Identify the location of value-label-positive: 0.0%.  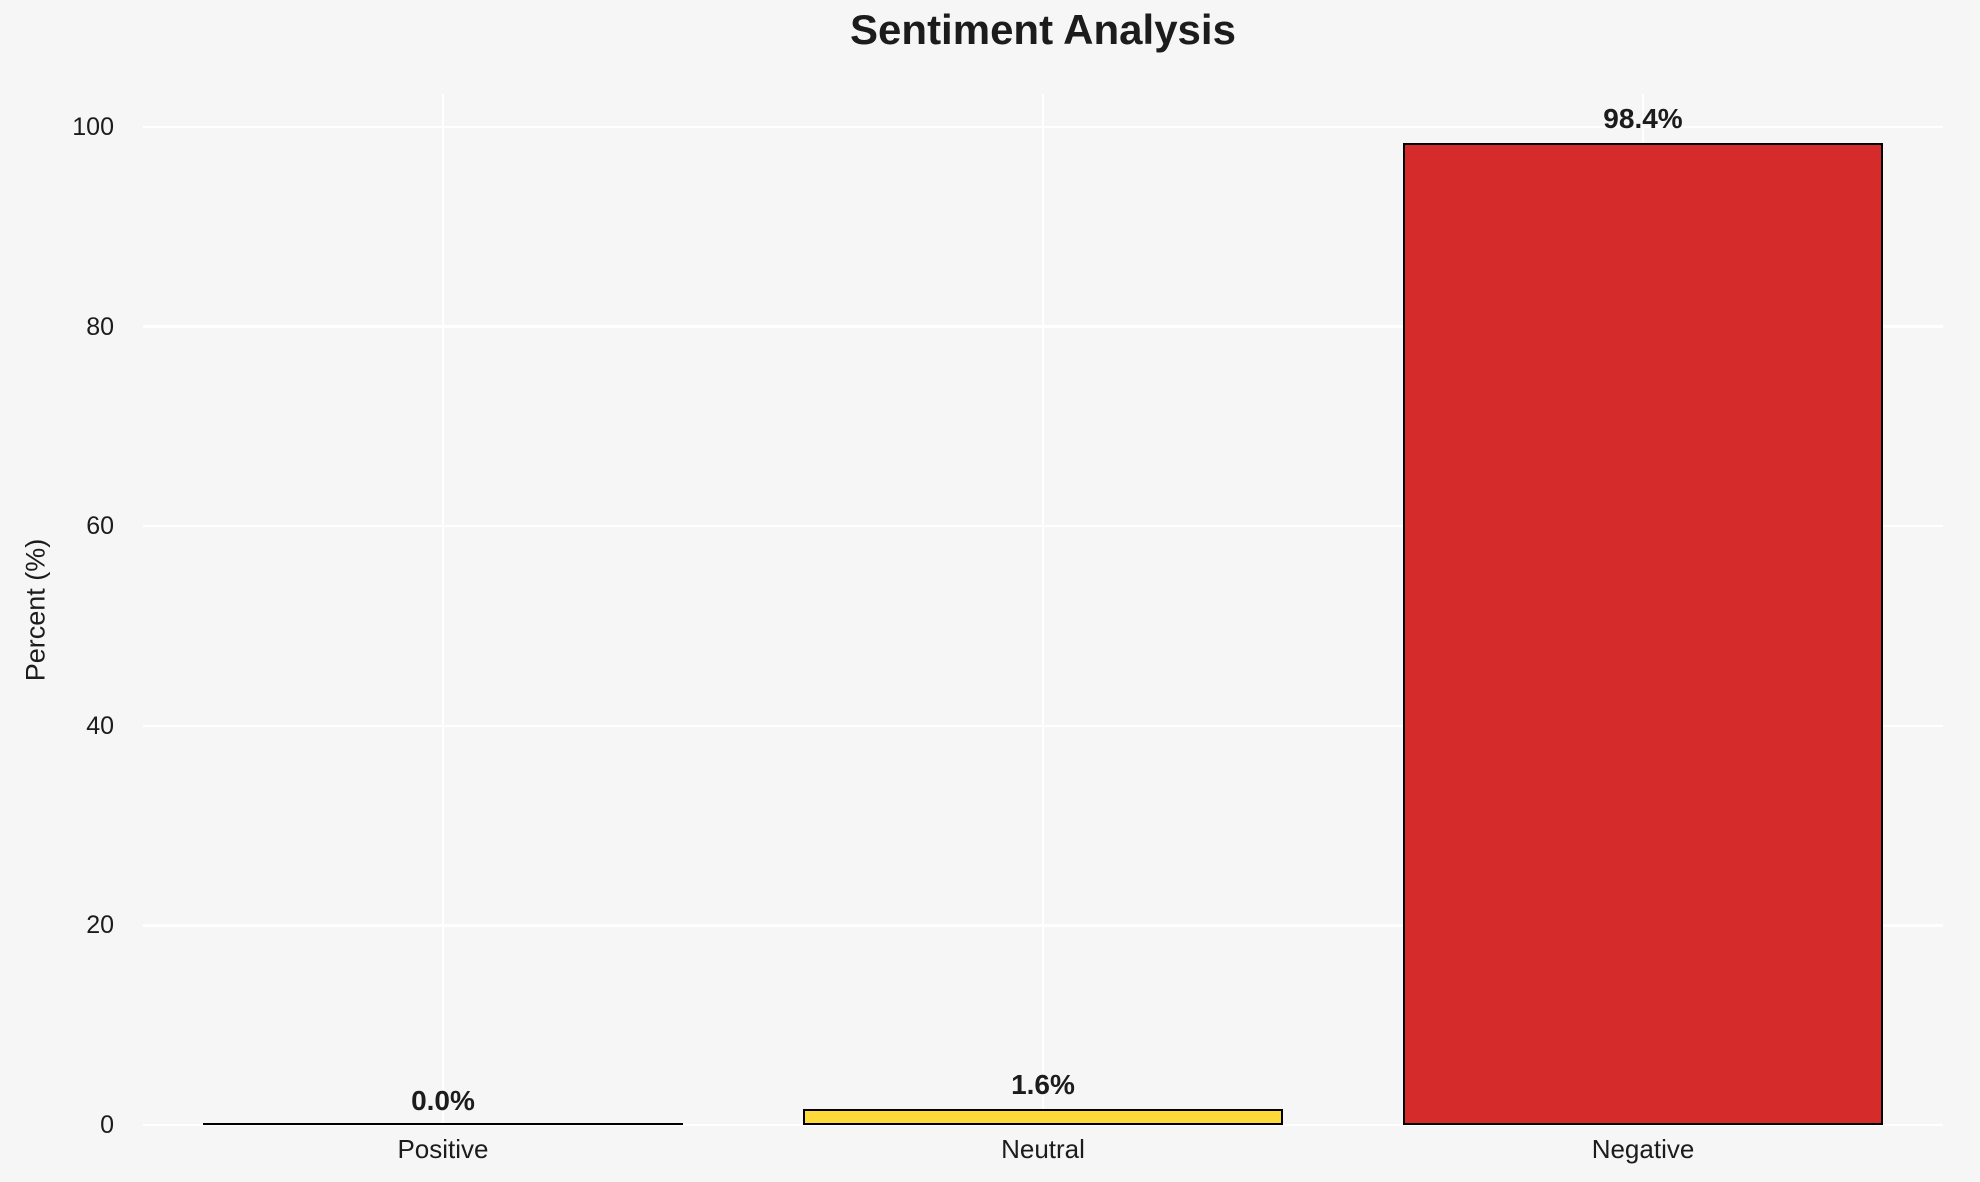
(443, 1100).